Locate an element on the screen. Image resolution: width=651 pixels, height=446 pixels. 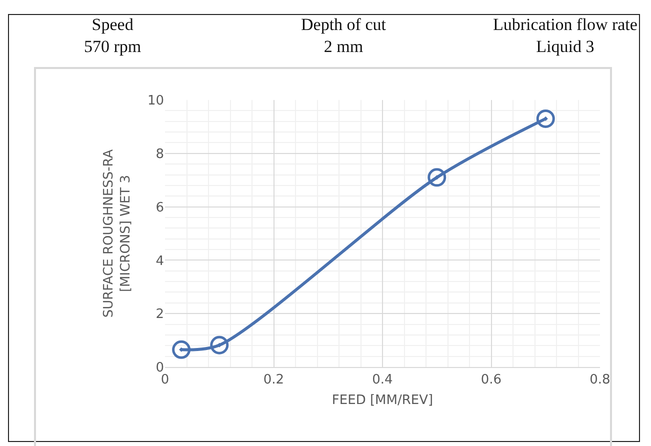
x-tick-label: 0.4 is located at coordinates (382, 380).